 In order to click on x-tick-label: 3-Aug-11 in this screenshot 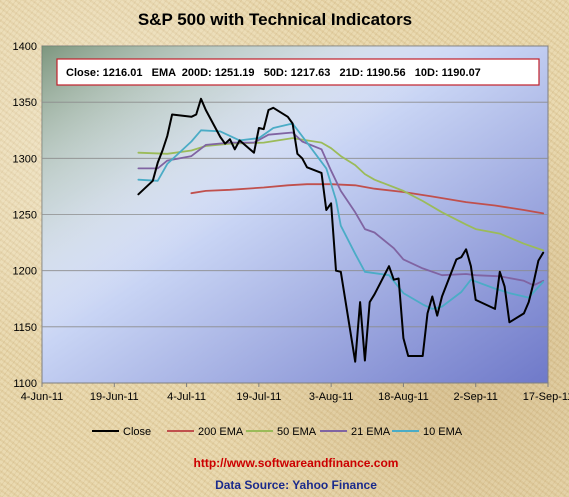, I will do `click(331, 397)`.